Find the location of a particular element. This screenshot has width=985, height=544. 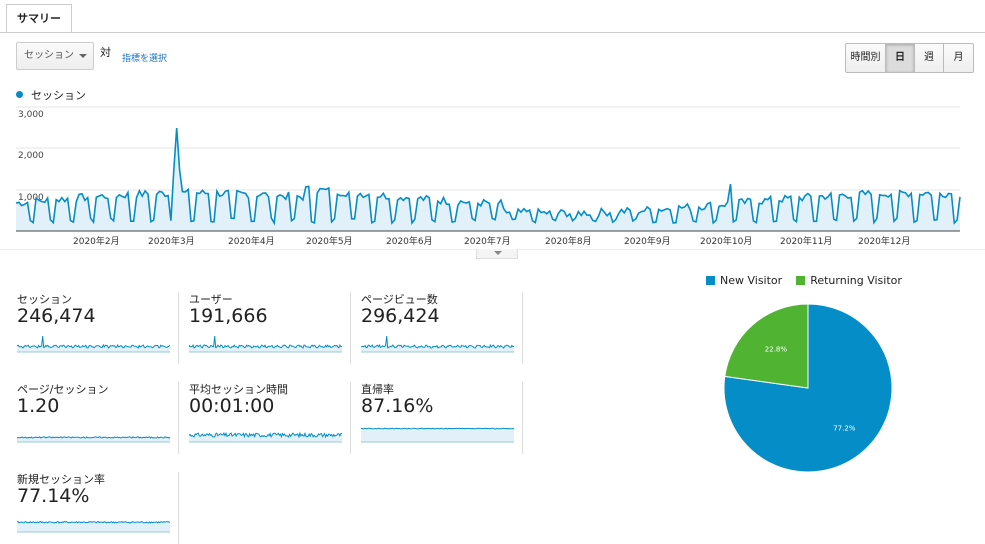

x-tick-label: 2020年9月 is located at coordinates (647, 241).